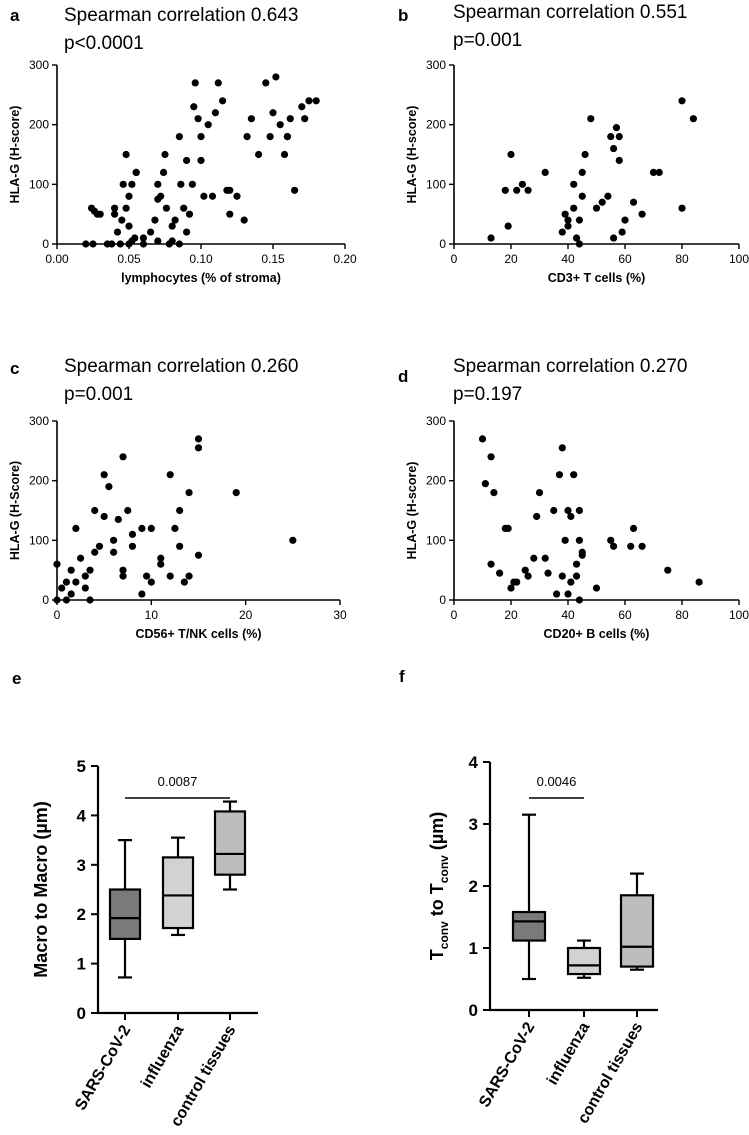 This screenshot has height=1135, width=749. Describe the element at coordinates (198, 634) in the screenshot. I see `x-axis-label: CD56+ T/NK cells (%)` at that location.